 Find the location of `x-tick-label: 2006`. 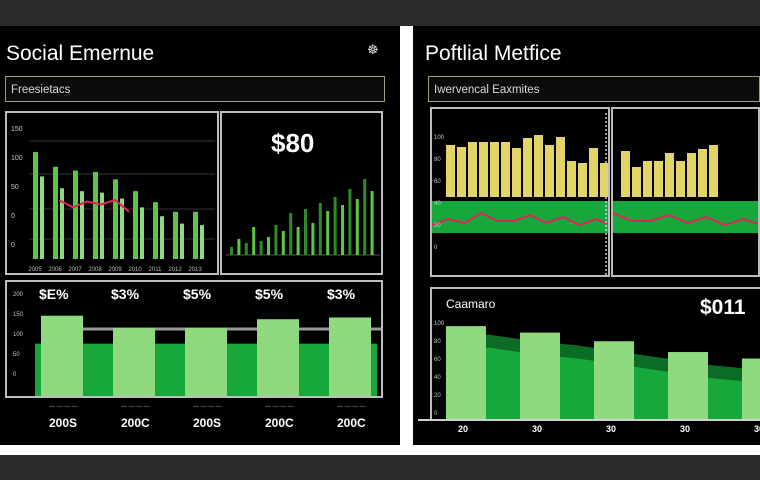

x-tick-label: 2006 is located at coordinates (55, 270).